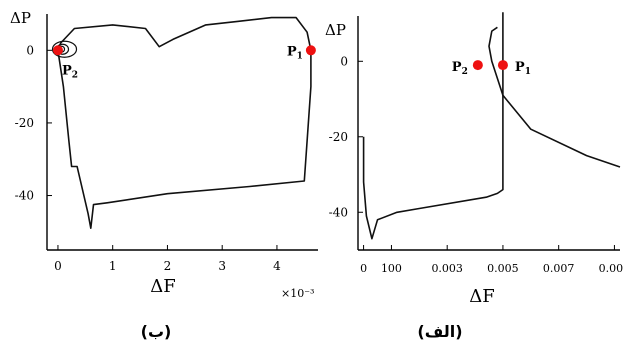 The image size is (623, 347). What do you see at coordinates (310, 50) in the screenshot?
I see `panel-1-point-P1` at bounding box center [310, 50].